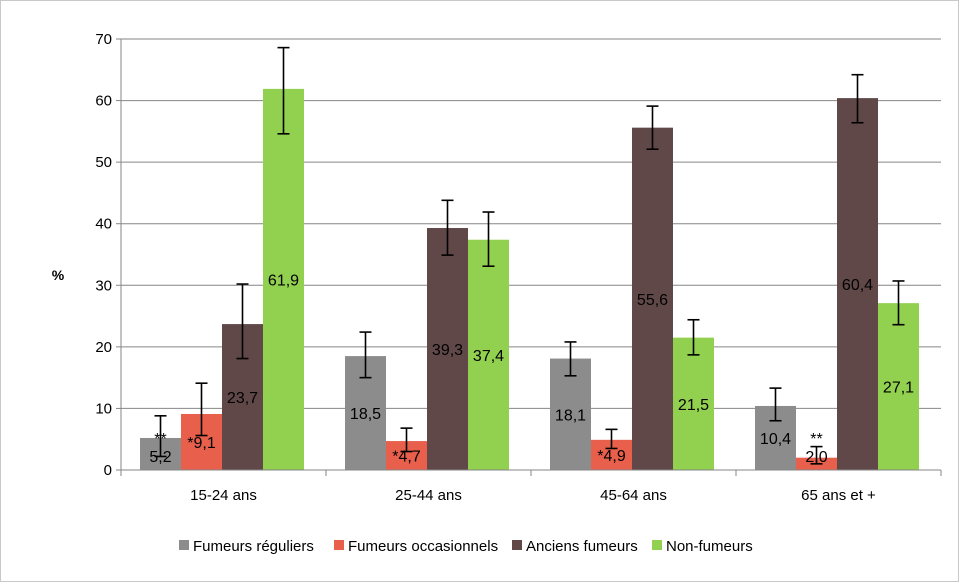 This screenshot has height=583, width=959. I want to click on data-label: 21,5, so click(693, 405).